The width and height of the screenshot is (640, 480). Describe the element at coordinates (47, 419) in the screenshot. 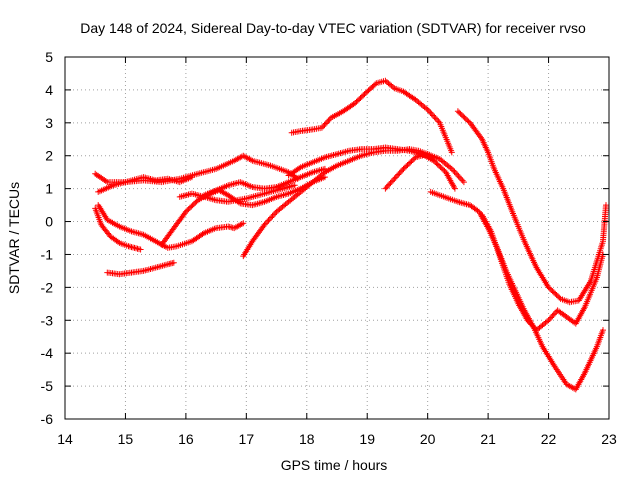

I see `y-tick-label: -6` at that location.